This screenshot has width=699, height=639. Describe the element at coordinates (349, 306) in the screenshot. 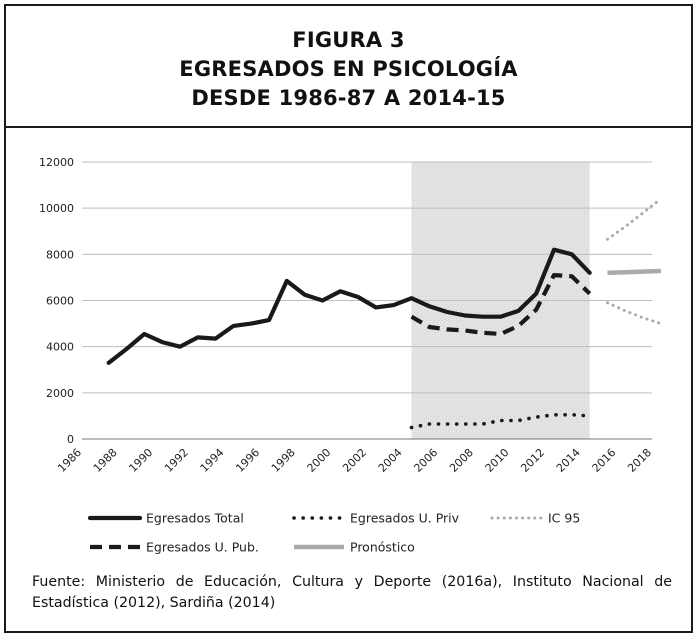

I see `series-egresados-total` at that location.